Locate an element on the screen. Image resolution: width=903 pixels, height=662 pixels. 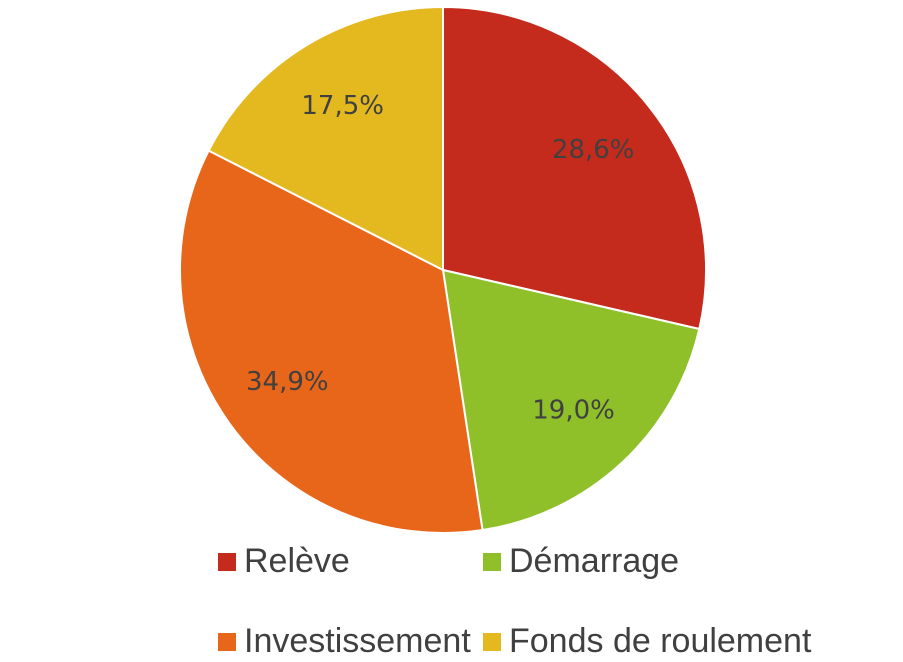
data-label: 28,6% is located at coordinates (593, 150).